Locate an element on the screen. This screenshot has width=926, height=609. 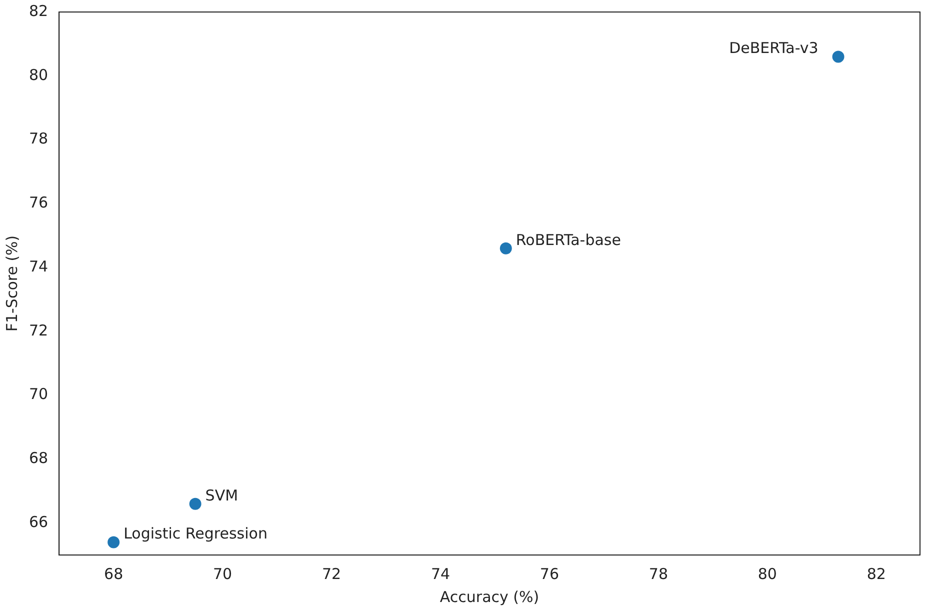
x-tick-label: 68 is located at coordinates (114, 573).